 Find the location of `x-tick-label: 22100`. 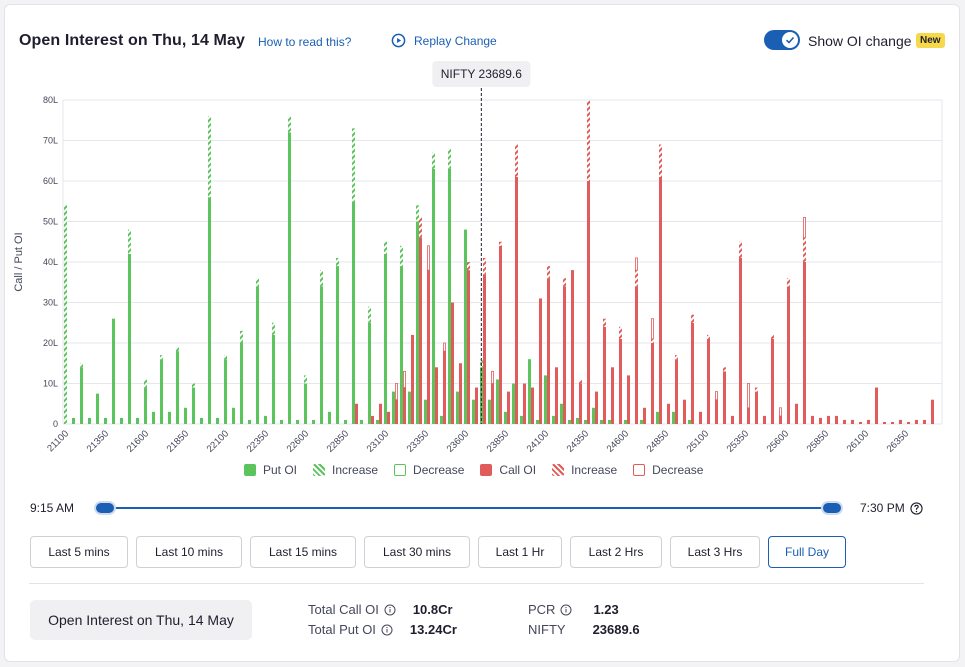

x-tick-label: 22100 is located at coordinates (218, 441).